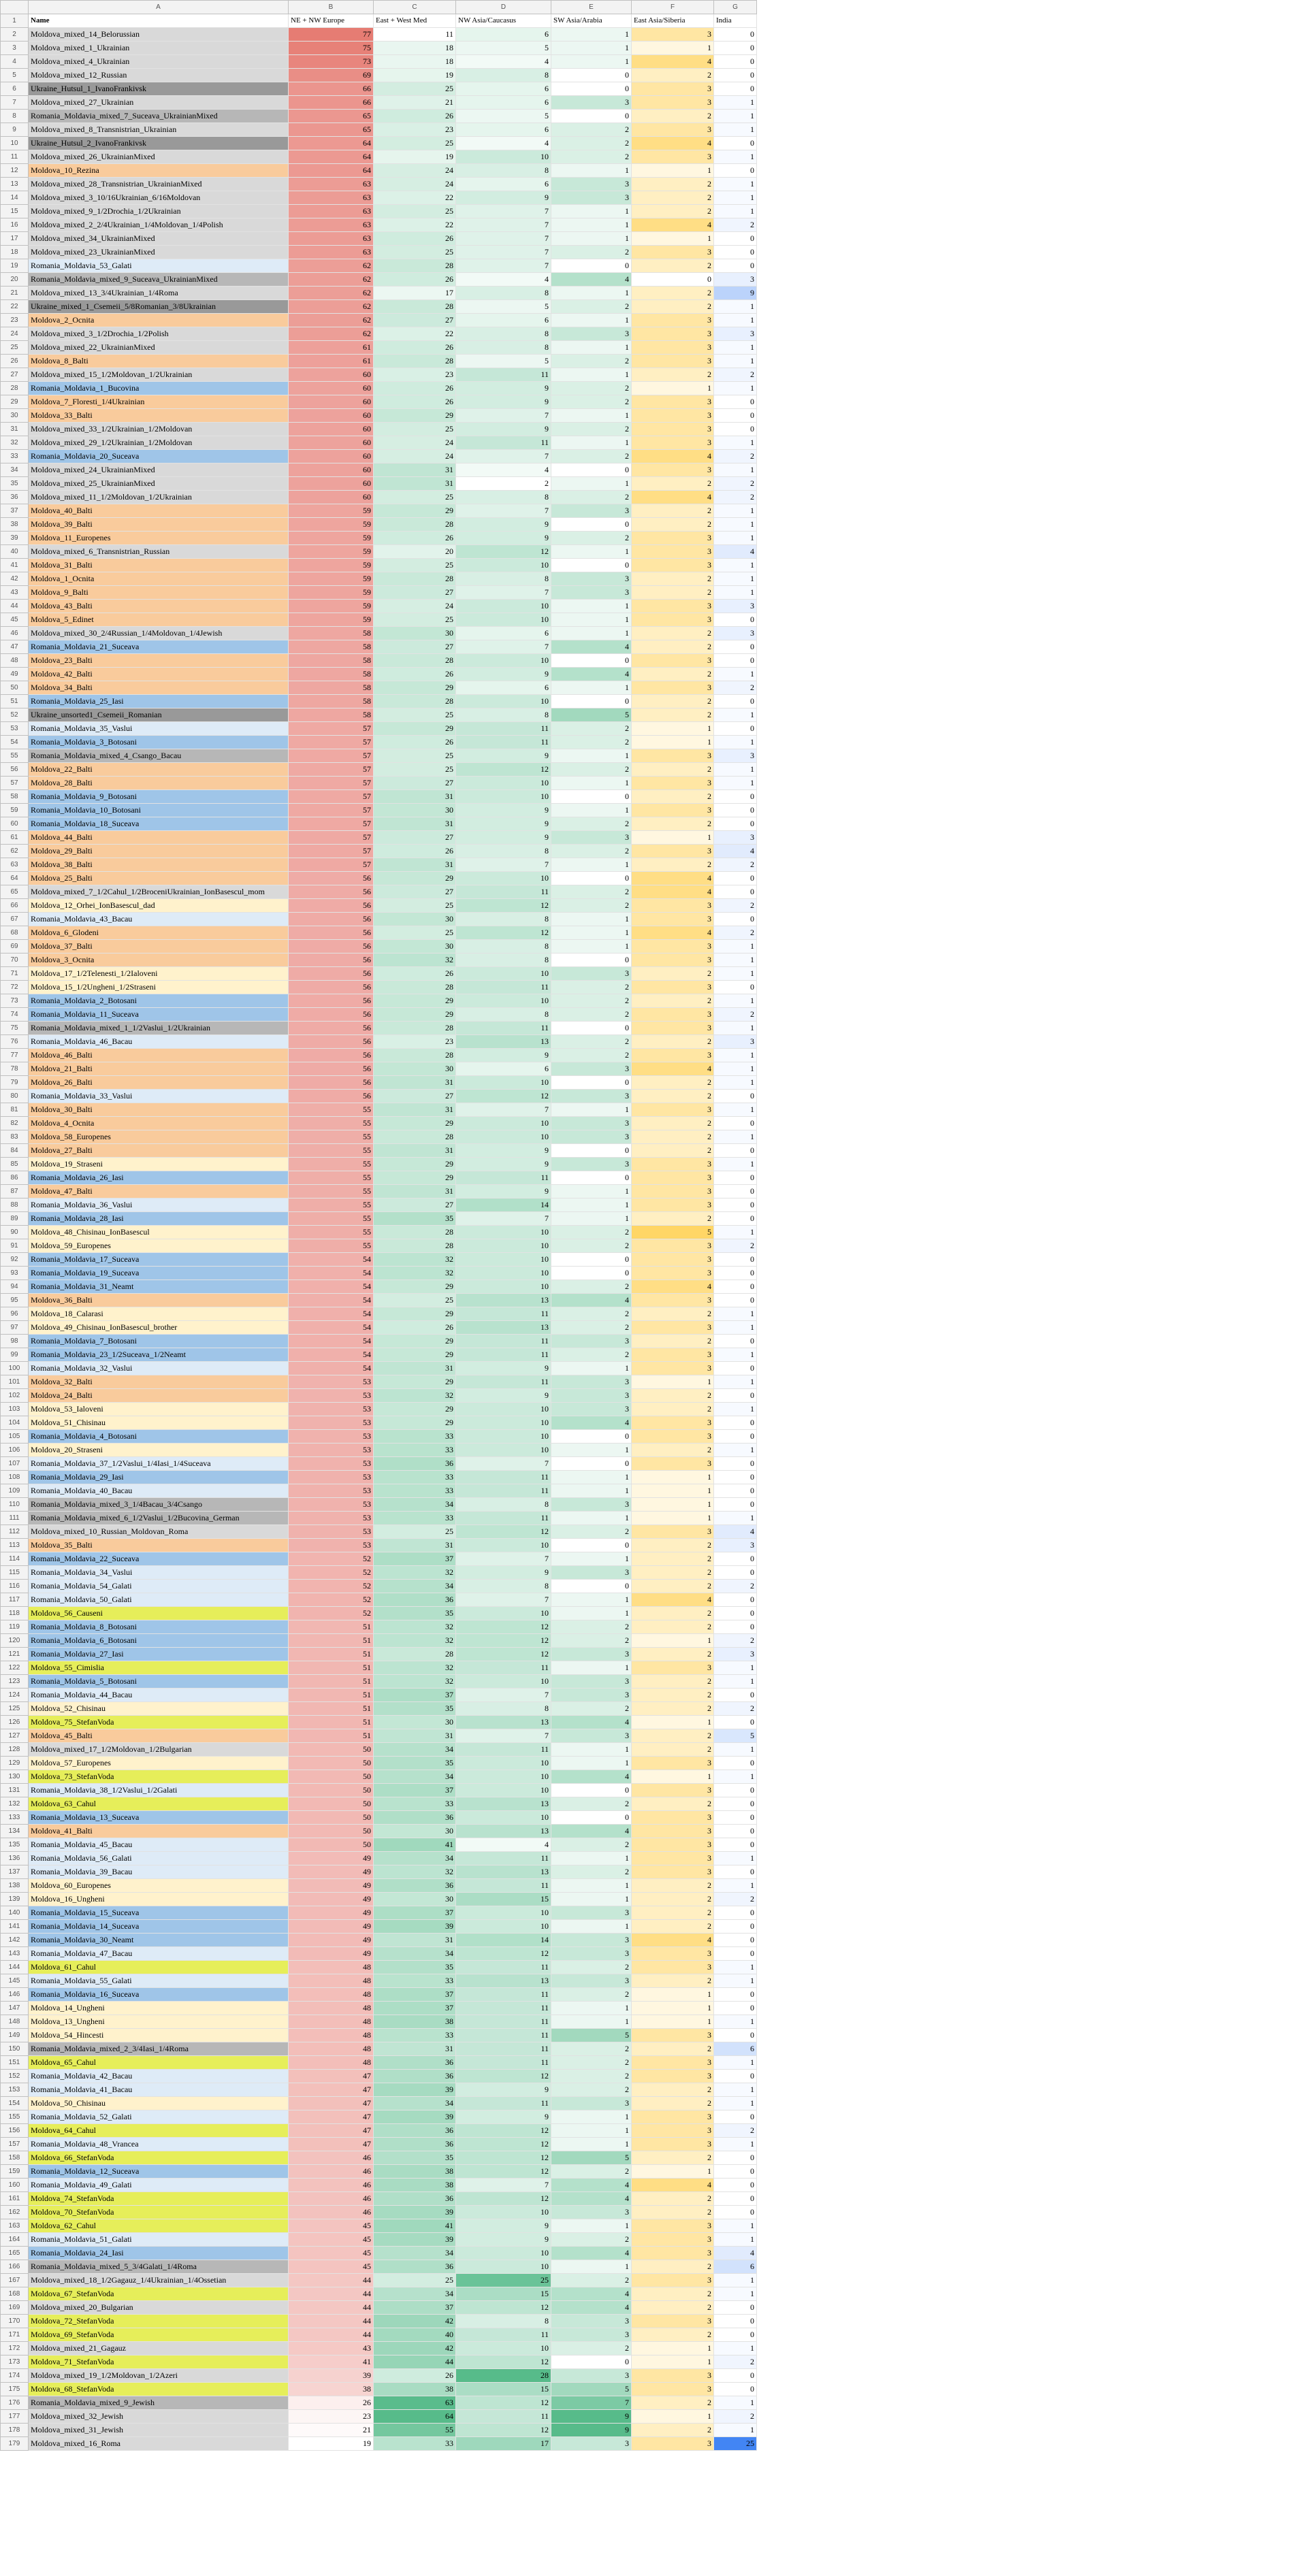 The image size is (1307, 2576). What do you see at coordinates (159, 933) in the screenshot?
I see `name-cell: Moldova_6_Glodeni` at bounding box center [159, 933].